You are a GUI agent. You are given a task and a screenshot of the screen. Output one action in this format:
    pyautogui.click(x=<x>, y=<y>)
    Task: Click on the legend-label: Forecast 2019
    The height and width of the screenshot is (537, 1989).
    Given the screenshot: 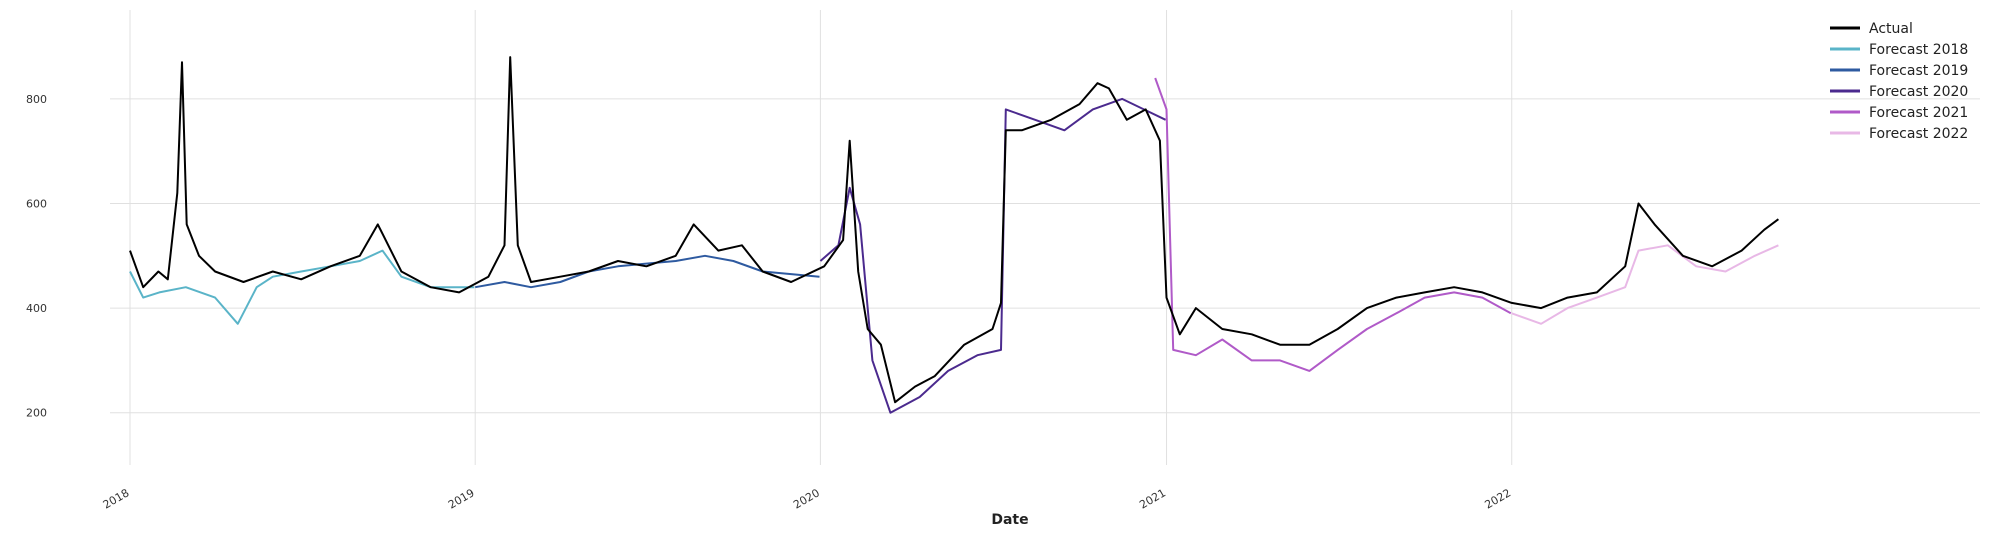 What is the action you would take?
    pyautogui.click(x=1918, y=71)
    